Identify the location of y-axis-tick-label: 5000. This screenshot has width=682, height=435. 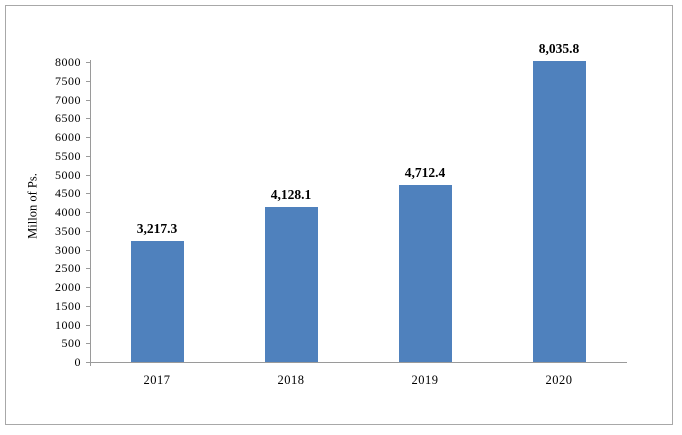
(68, 174).